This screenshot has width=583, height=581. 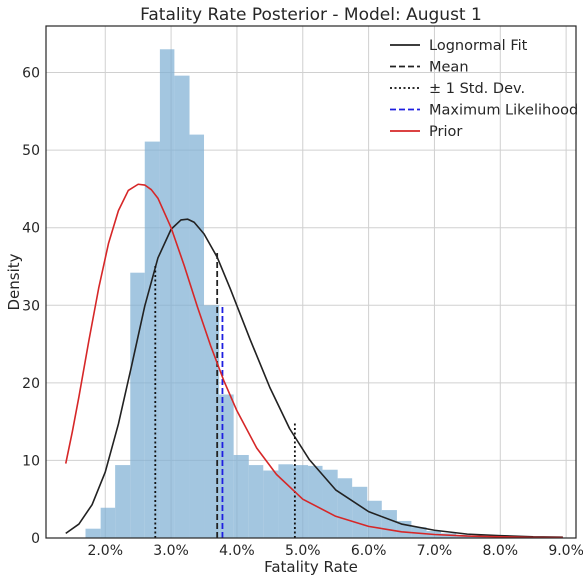 I want to click on legend-entry-label: ± 1 Std. Dev., so click(x=477, y=89).